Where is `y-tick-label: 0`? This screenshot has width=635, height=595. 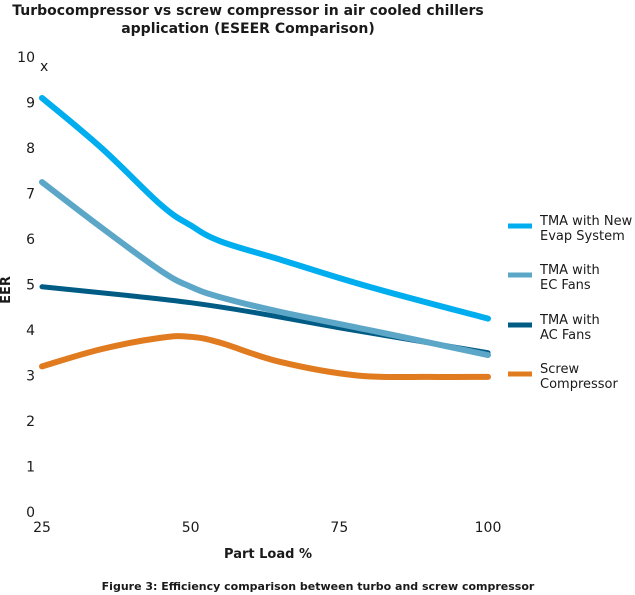
y-tick-label: 0 is located at coordinates (30, 513).